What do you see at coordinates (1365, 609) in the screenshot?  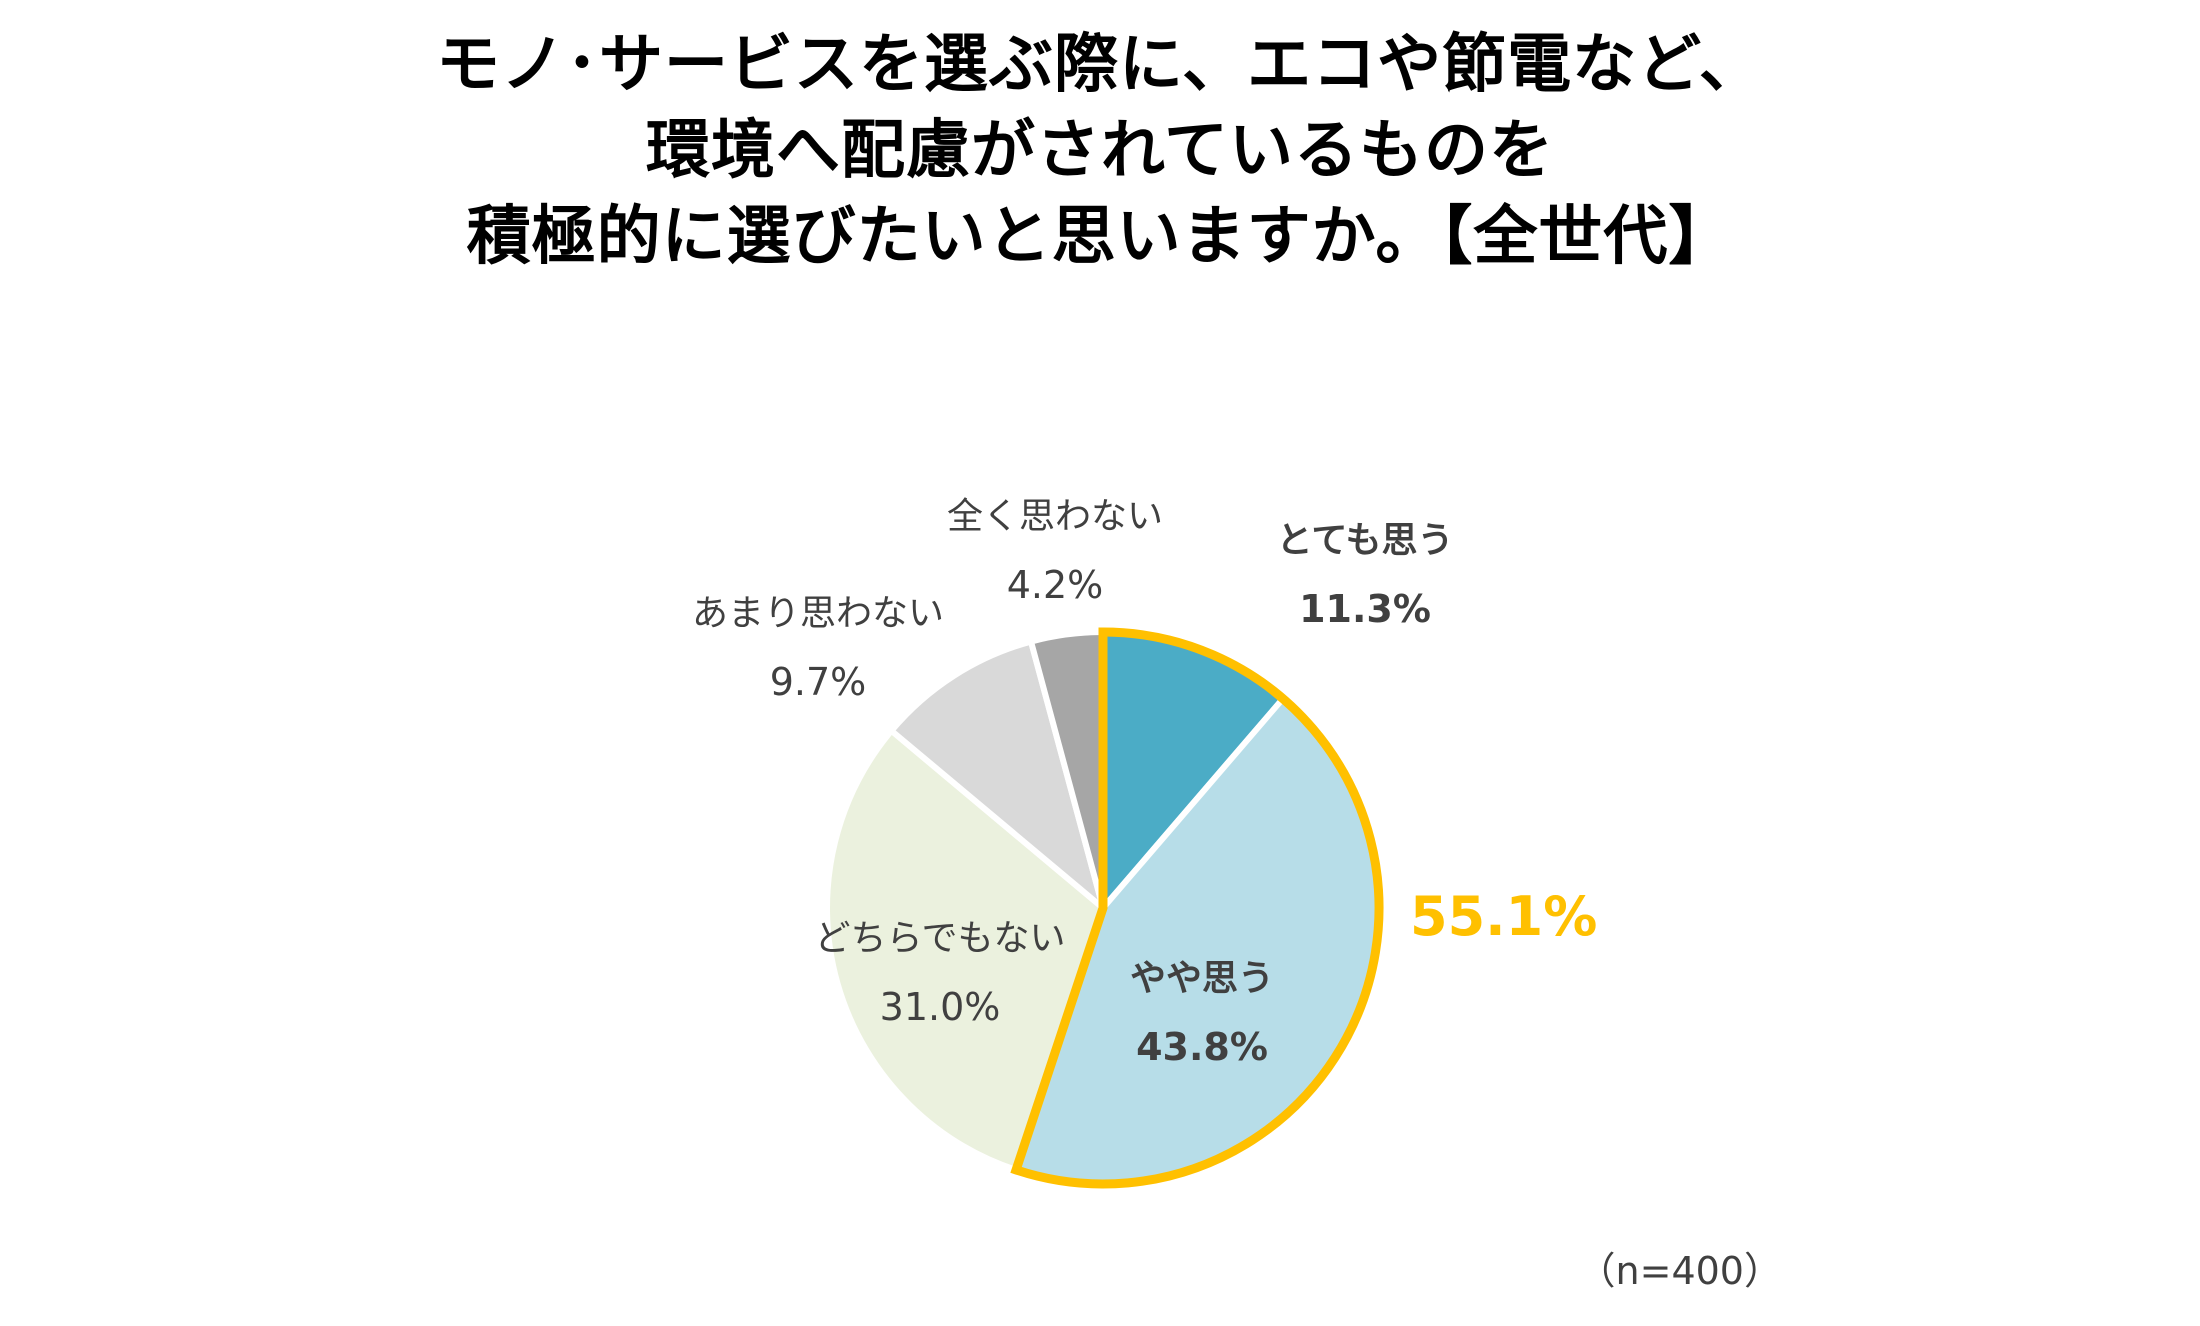 I see `slice-value-1: 11.3%` at bounding box center [1365, 609].